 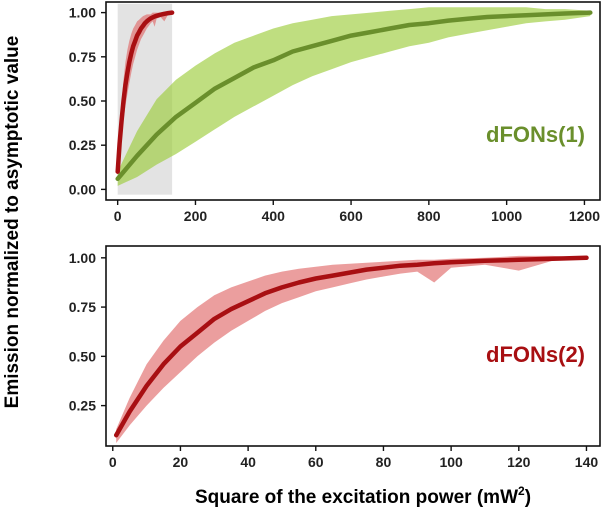 I want to click on x-axis-title-text: Square of the excitation power (mW, so click(x=356, y=497).